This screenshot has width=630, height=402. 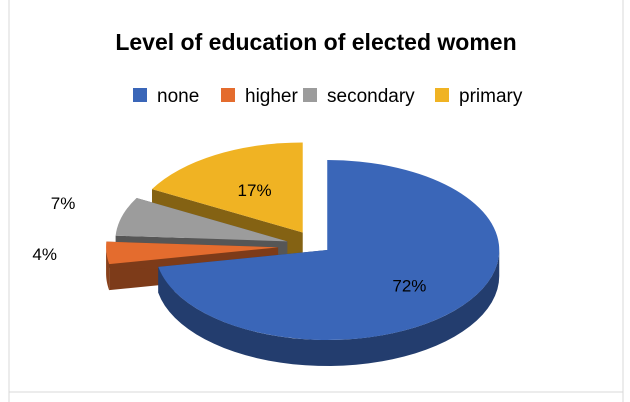 What do you see at coordinates (271, 96) in the screenshot?
I see `legend-entry-higher: higher` at bounding box center [271, 96].